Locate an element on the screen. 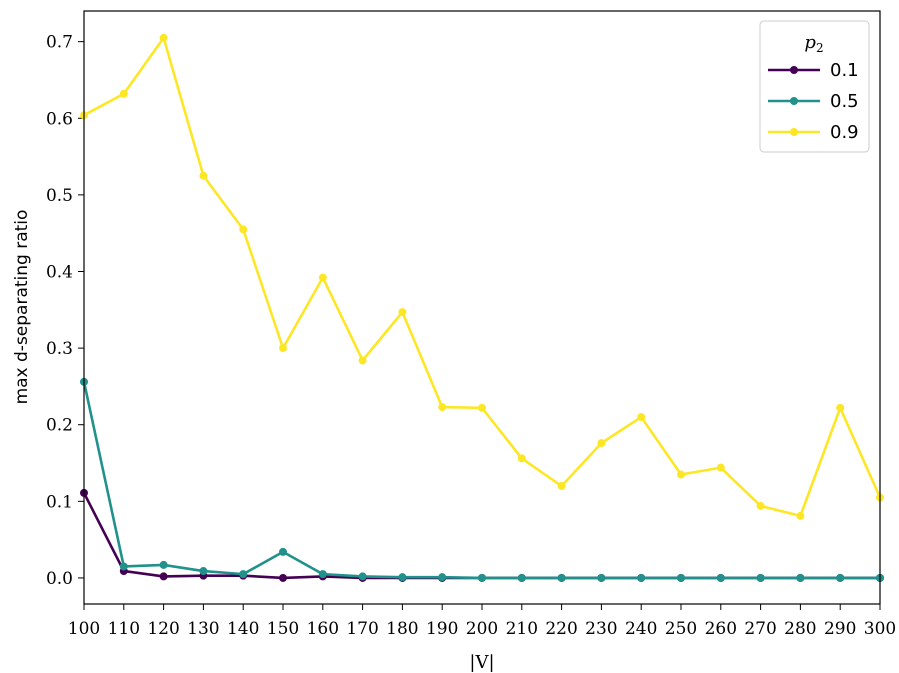 The image size is (899, 673). x-tick-label: 220 is located at coordinates (561, 629).